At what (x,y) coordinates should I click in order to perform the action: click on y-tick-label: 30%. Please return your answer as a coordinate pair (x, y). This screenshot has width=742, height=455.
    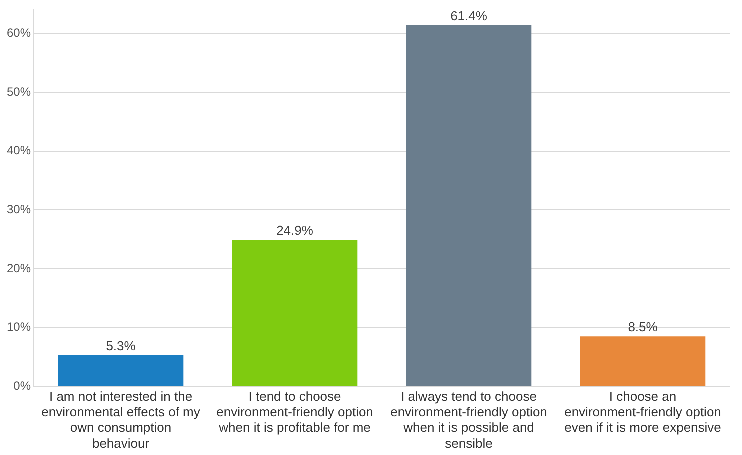
    Looking at the image, I should click on (19, 209).